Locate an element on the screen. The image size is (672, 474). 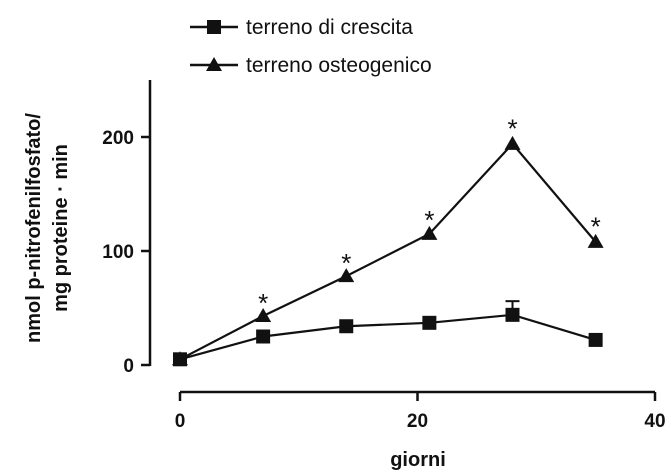
y-tick-label: 0 is located at coordinates (128, 366).